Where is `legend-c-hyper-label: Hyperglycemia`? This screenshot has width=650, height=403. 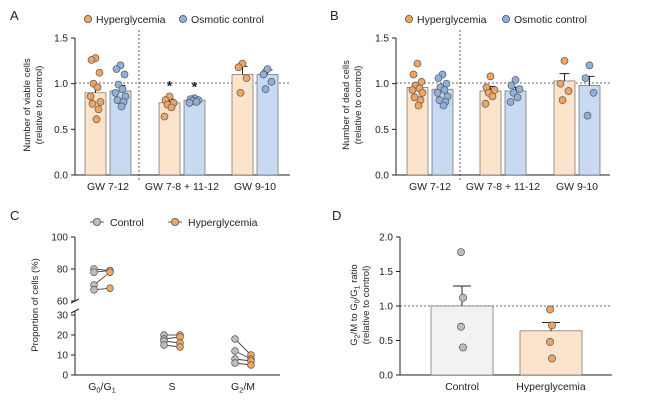
legend-c-hyper-label: Hyperglycemia is located at coordinates (223, 223).